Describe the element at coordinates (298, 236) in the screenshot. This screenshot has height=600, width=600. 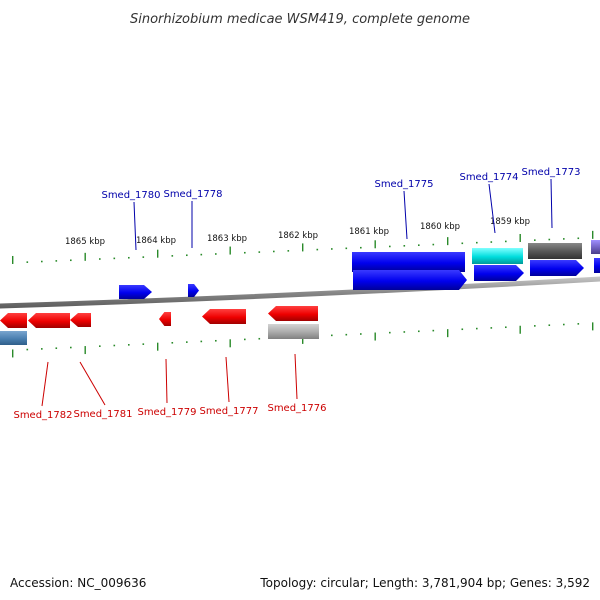
I see `position-label: 1862 kbp` at that location.